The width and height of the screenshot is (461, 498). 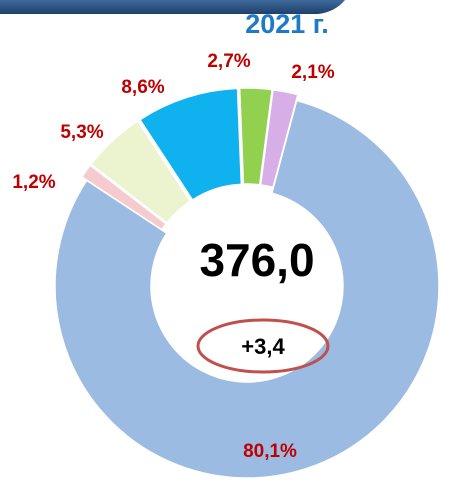 I want to click on slice-label: 8,6%, so click(x=142, y=87).